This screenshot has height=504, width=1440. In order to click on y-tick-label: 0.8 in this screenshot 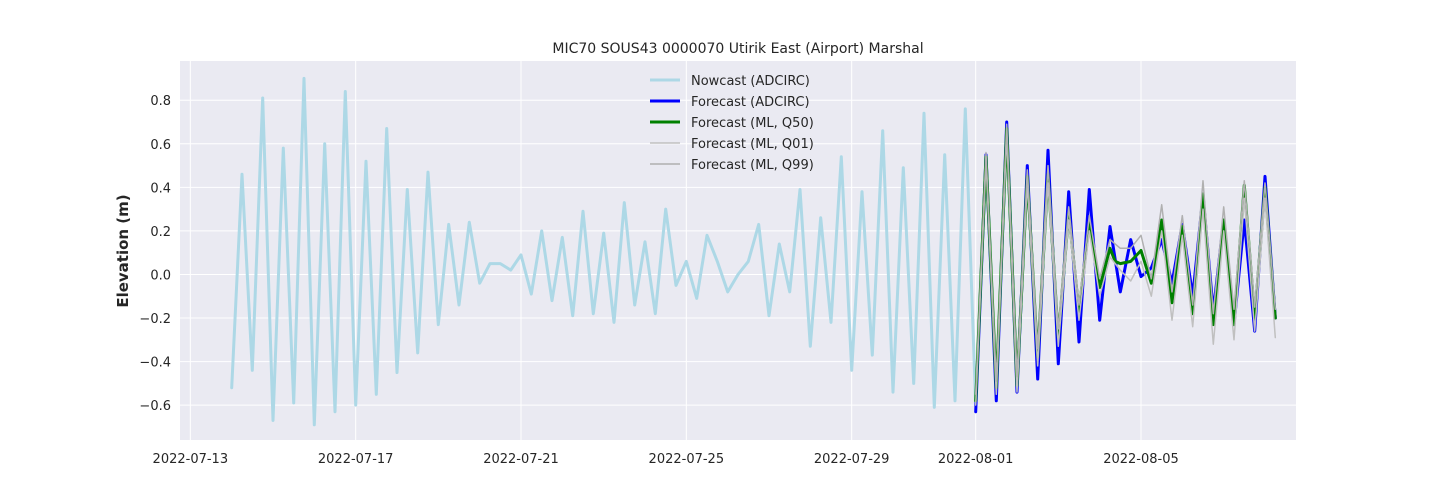, I will do `click(160, 101)`.